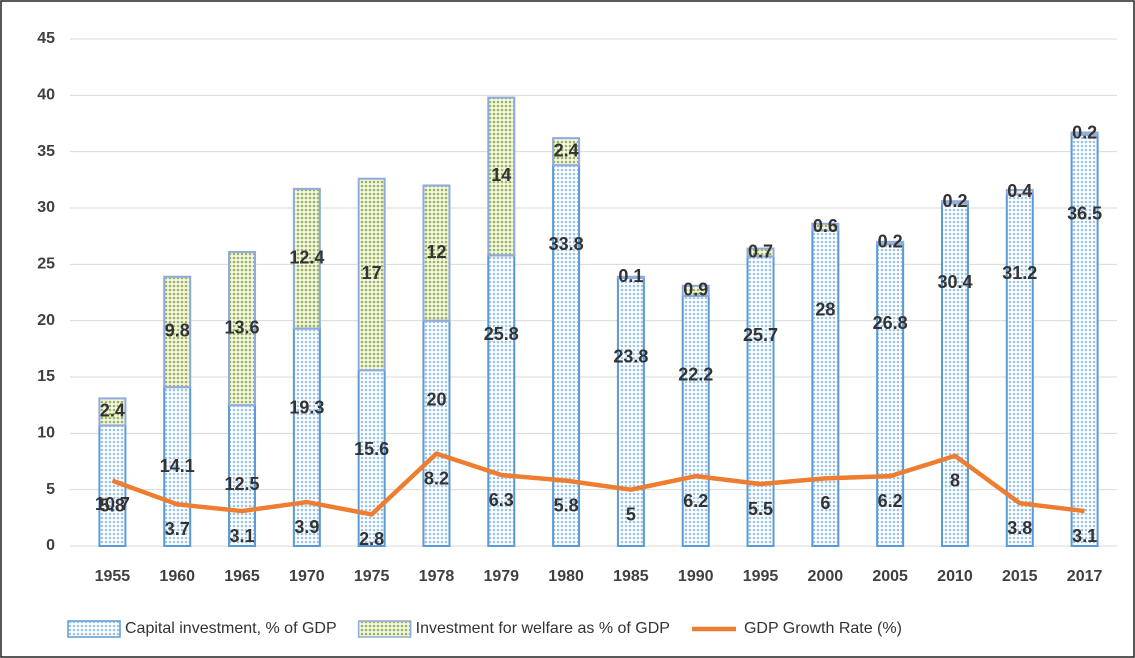 This screenshot has width=1135, height=658. I want to click on data-label: 0.7, so click(760, 251).